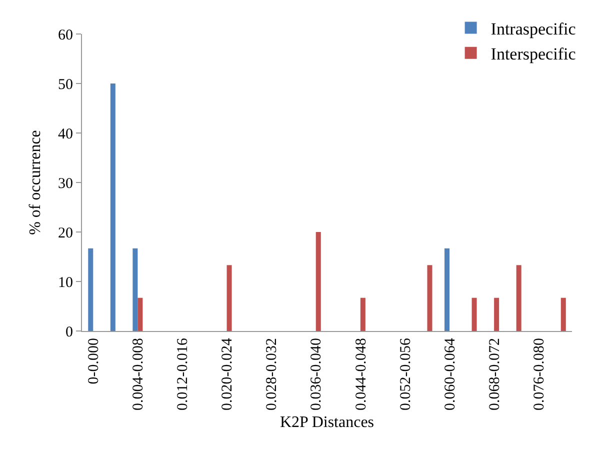  I want to click on x-tick-label: 0.060-0.064, so click(450, 374).